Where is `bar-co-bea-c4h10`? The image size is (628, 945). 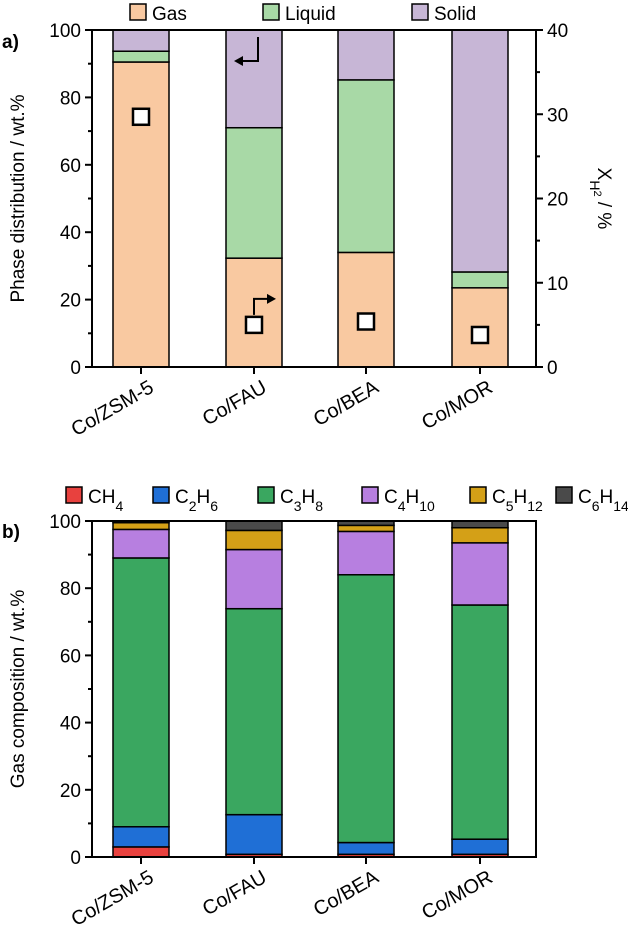
bar-co-bea-c4h10 is located at coordinates (366, 553).